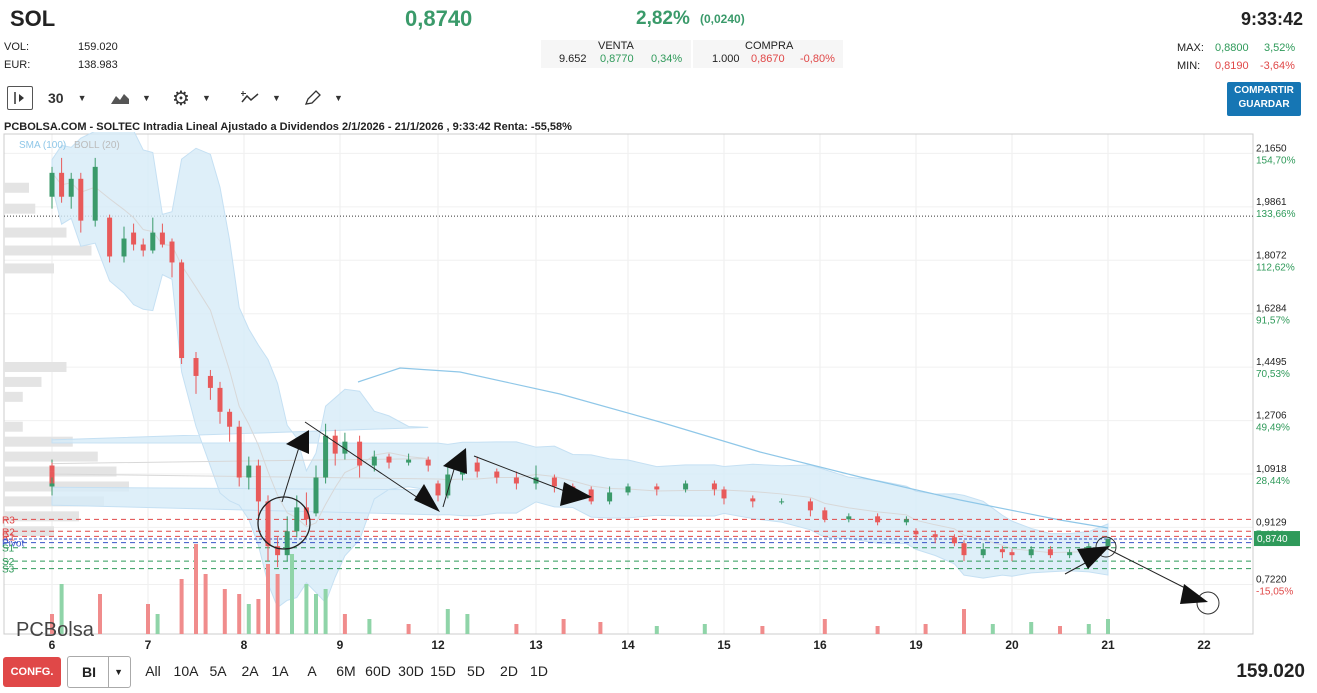 The image size is (1317, 693). I want to click on buy-pct: -0,80%, so click(817, 59).